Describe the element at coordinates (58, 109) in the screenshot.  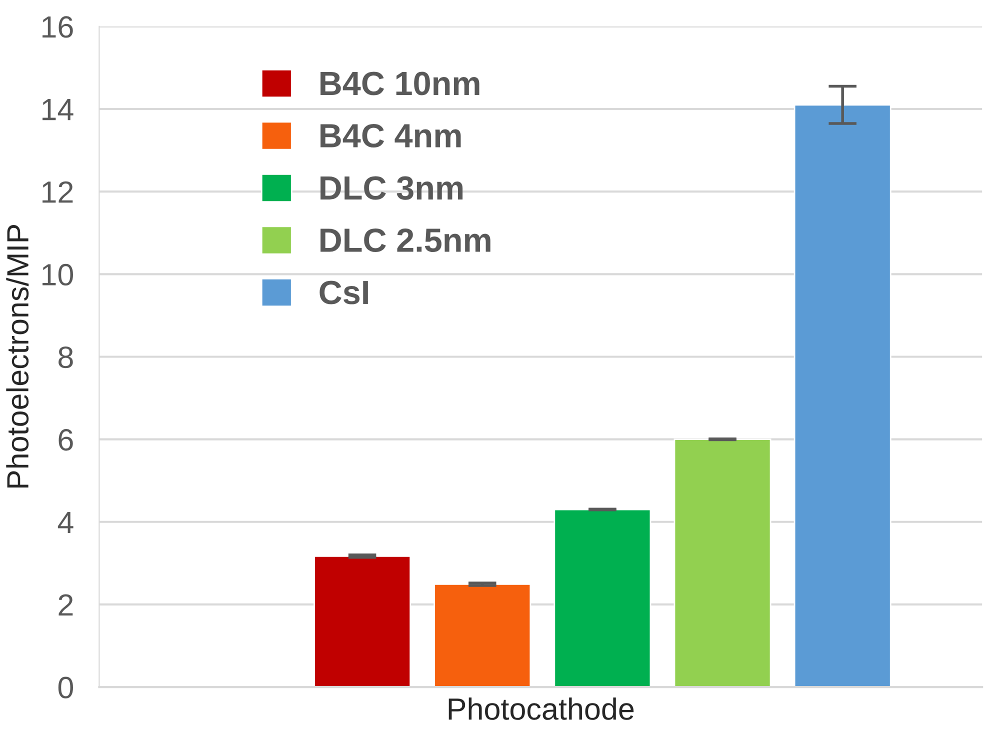
I see `y-tick-label: 14` at that location.